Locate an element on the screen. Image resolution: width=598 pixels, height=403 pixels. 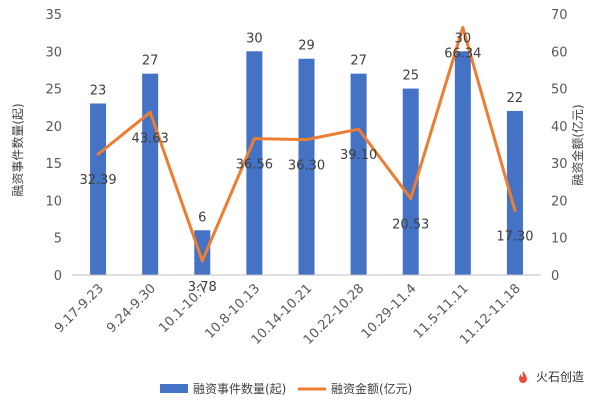
left-tick-label: 10 is located at coordinates (53, 201).